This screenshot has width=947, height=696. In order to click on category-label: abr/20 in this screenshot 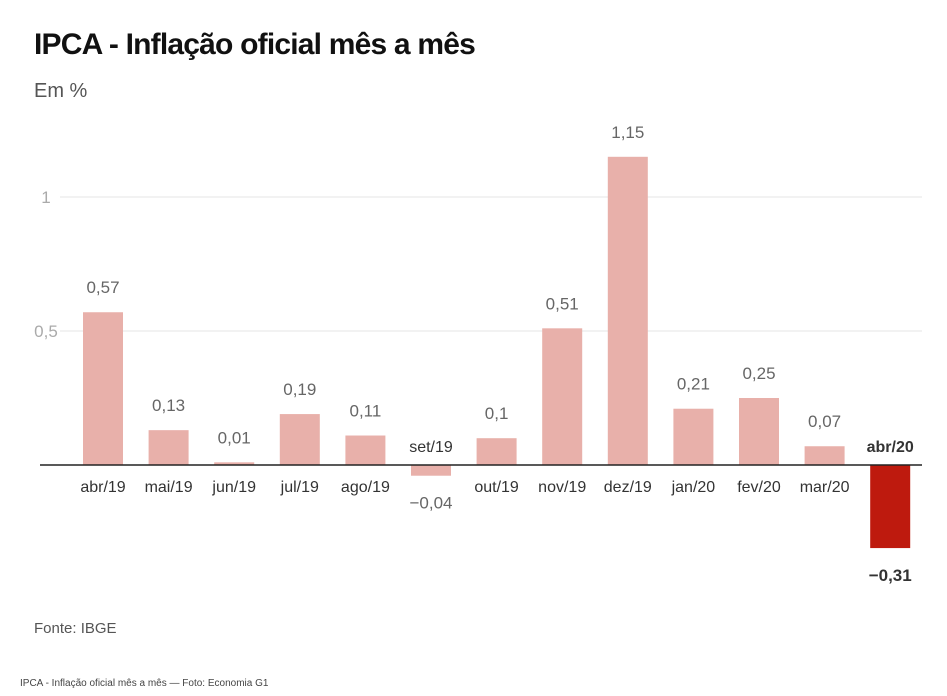, I will do `click(890, 447)`.